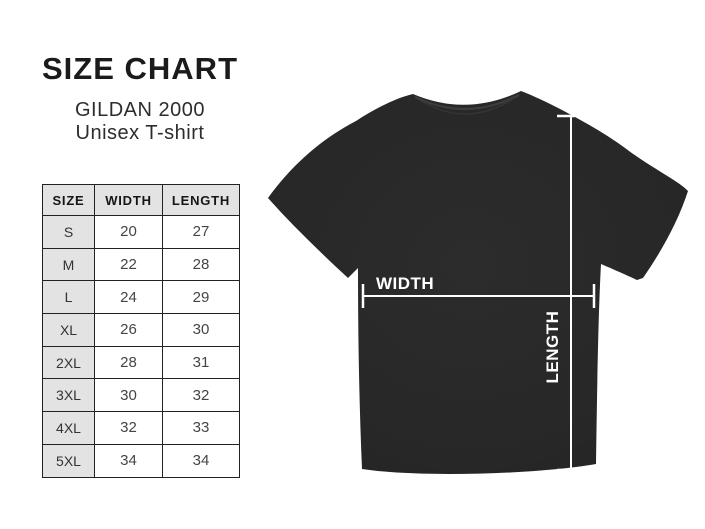 The height and width of the screenshot is (529, 705). I want to click on length-cell: 28, so click(201, 264).